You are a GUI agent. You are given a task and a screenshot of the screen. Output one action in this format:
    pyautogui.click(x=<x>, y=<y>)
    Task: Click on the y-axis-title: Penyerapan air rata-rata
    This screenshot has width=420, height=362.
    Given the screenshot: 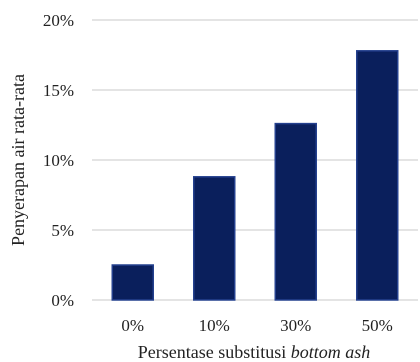 What is the action you would take?
    pyautogui.click(x=18, y=160)
    